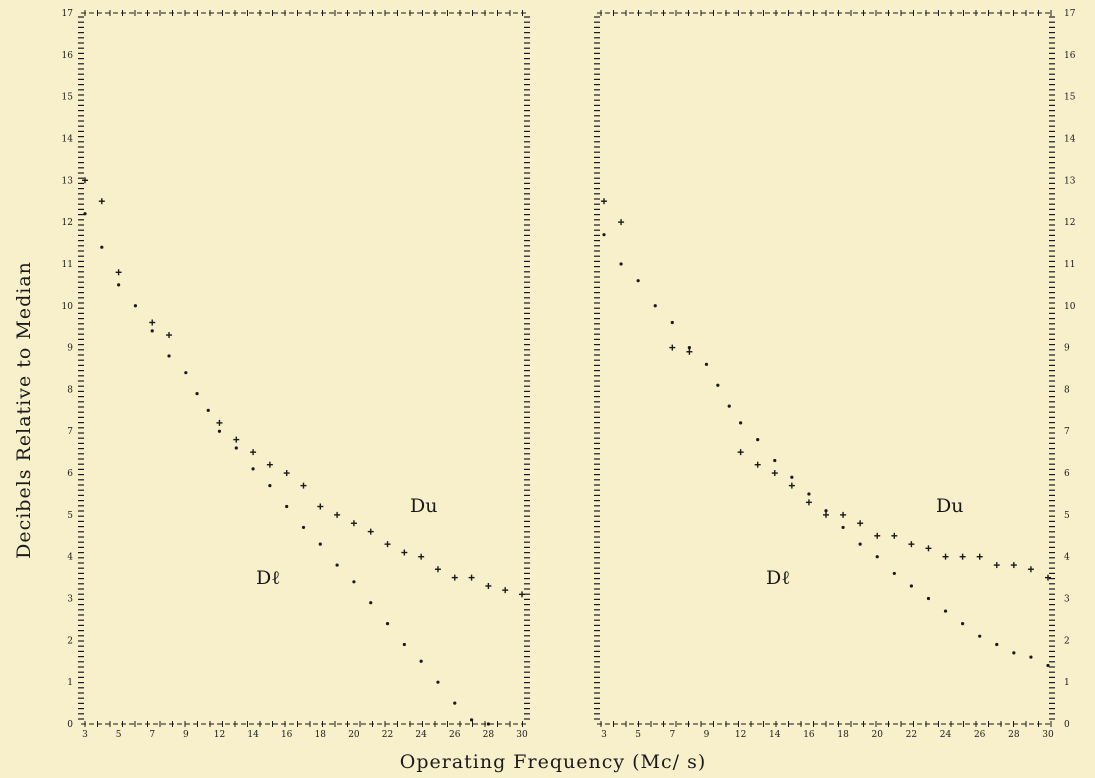 The width and height of the screenshot is (1095, 778). I want to click on y-tick-label: 12, so click(67, 223).